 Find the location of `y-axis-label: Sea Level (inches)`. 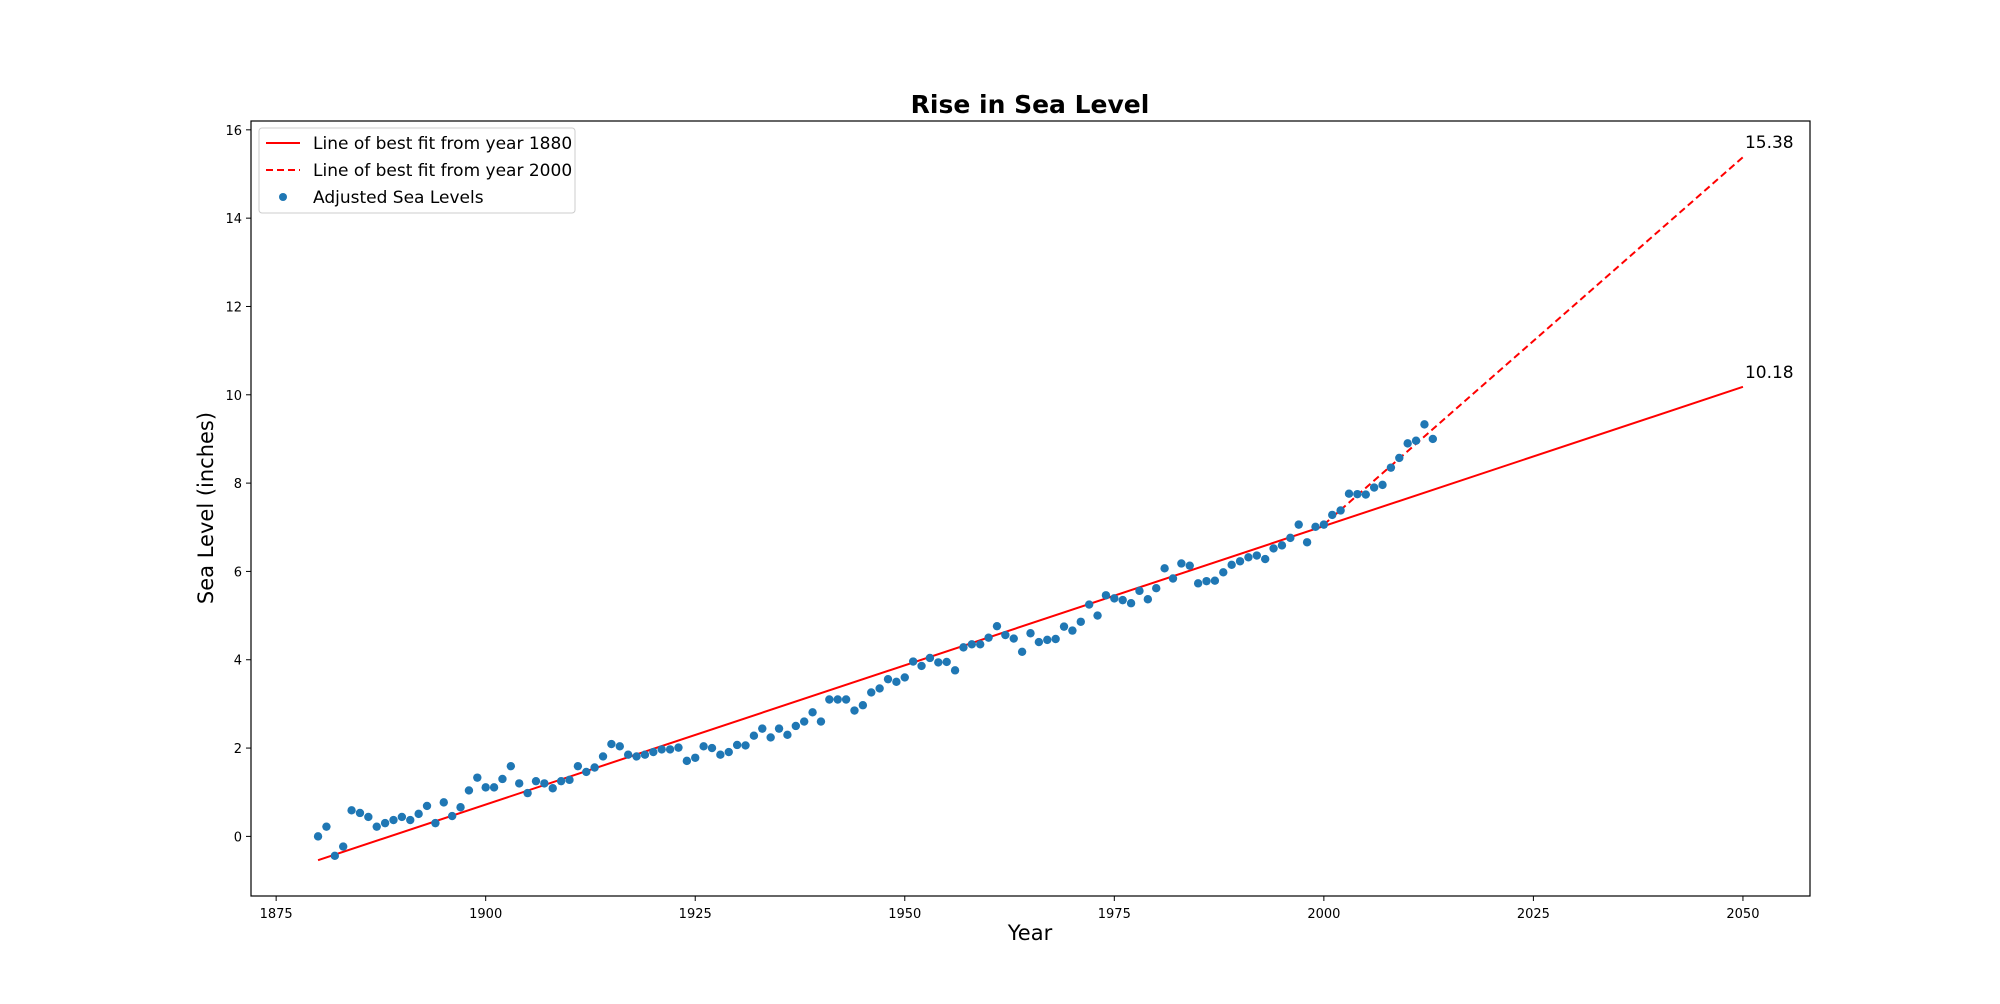

y-axis-label: Sea Level (inches) is located at coordinates (206, 508).